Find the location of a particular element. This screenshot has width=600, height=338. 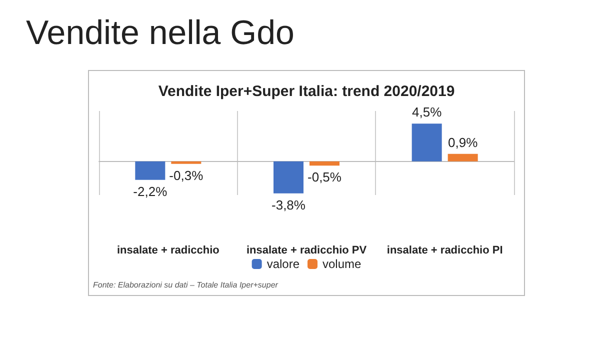

source-note: Fonte: Elaborazioni su dati – Totale Italia Iper+super is located at coordinates (185, 285).